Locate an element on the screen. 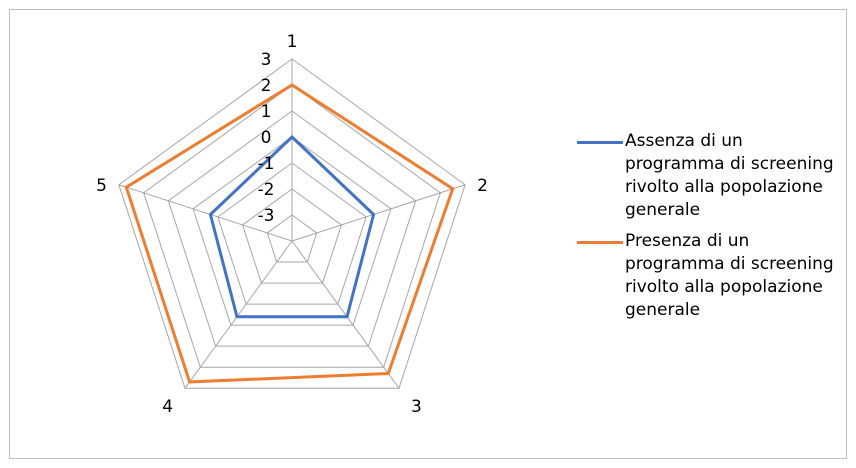 This screenshot has height=468, width=856. category-label-5: 5 is located at coordinates (101, 186).